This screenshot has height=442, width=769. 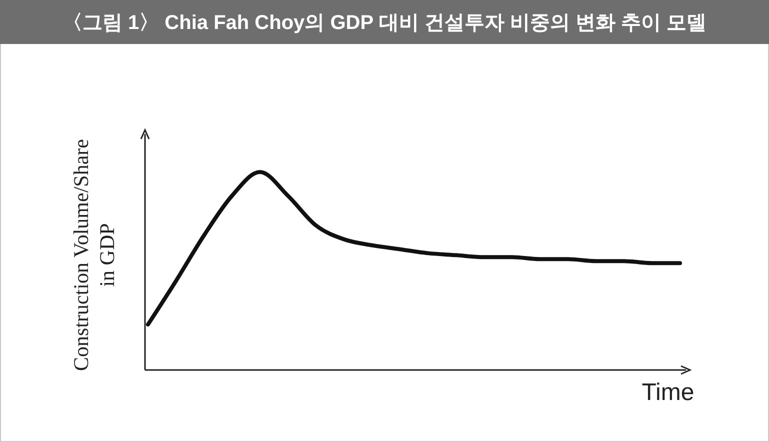 What do you see at coordinates (384, 23) in the screenshot?
I see `chart-title: 〈그림 1〉 Chia Fah Choy의 GDP 대비 건설투자 비중의 변화 추이 모델` at bounding box center [384, 23].